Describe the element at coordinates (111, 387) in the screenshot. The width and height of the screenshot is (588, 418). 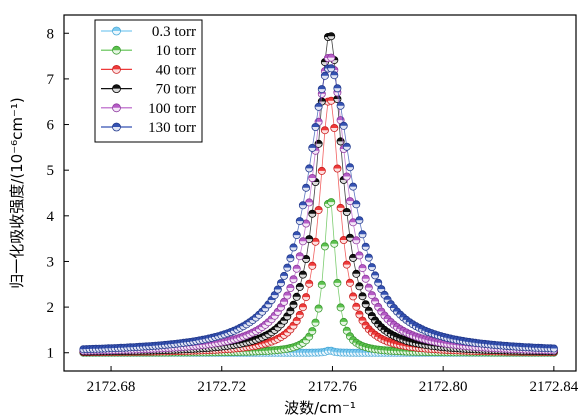
I see `x-tick-label: 2172.68` at that location.